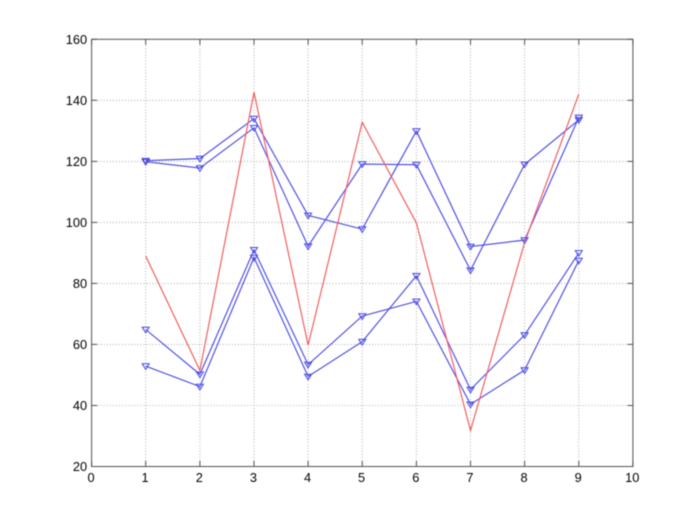 This screenshot has width=700, height=525. I want to click on svg-text: 6, so click(415, 477).